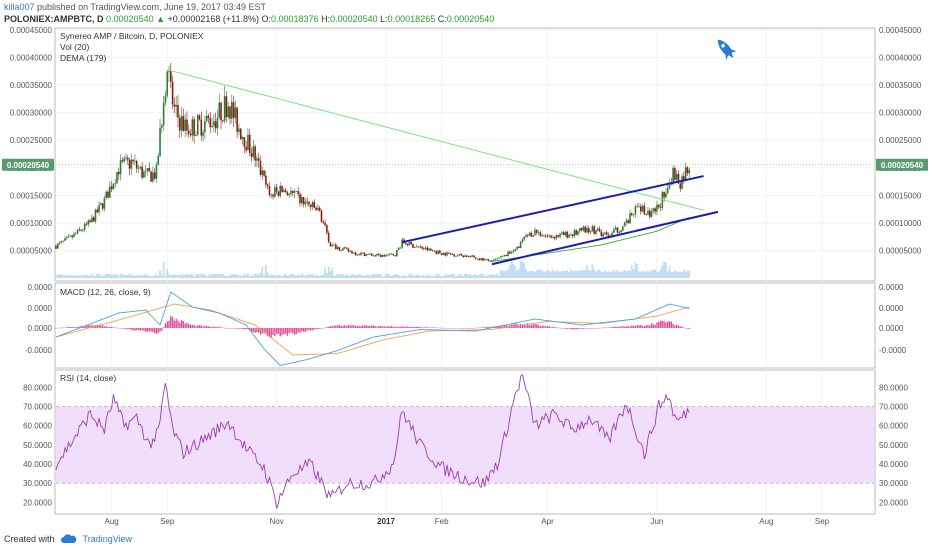 The height and width of the screenshot is (550, 932). What do you see at coordinates (900, 85) in the screenshot?
I see `y-tick-label-right: 0.00035000` at bounding box center [900, 85].